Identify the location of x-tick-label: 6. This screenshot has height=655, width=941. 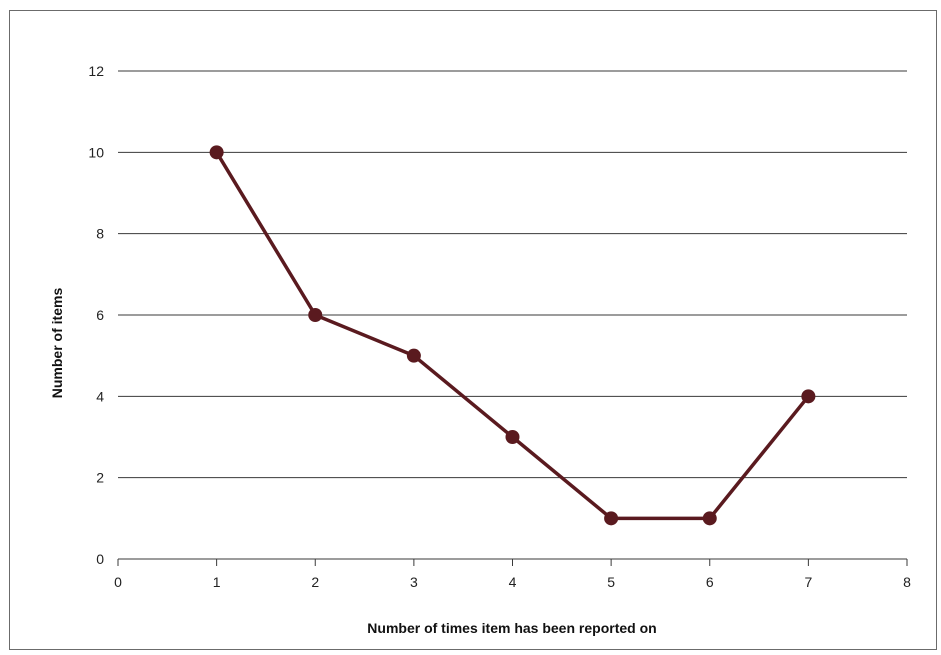
(710, 582).